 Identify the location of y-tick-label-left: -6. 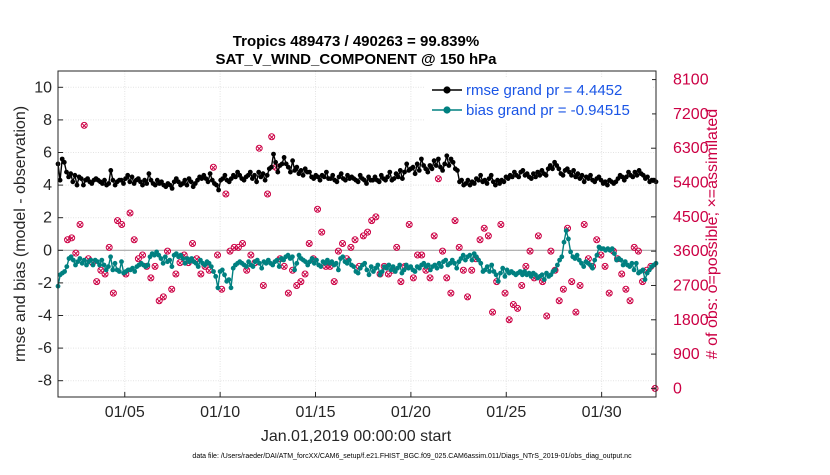
(45, 348).